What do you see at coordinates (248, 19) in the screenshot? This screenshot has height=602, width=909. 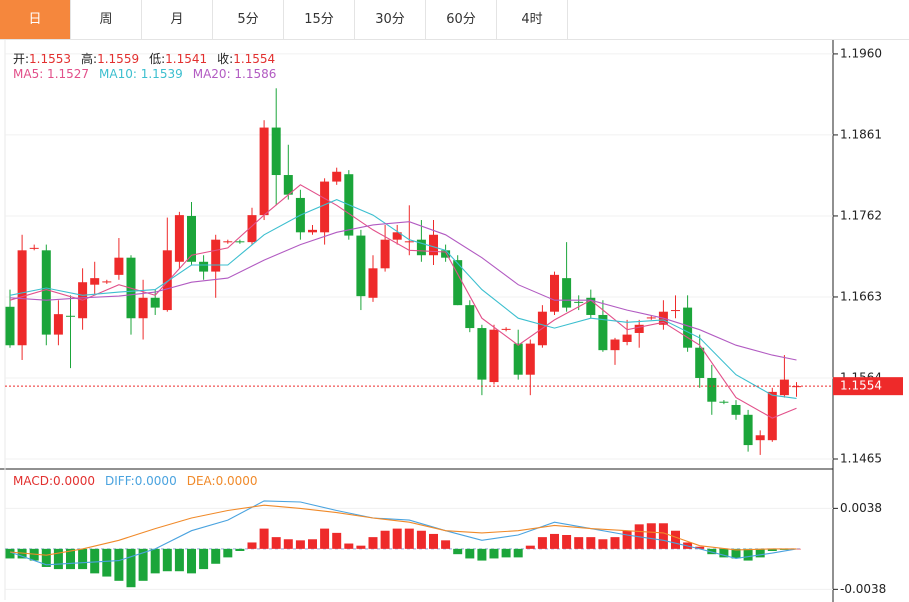 I see `period-tab: 5分` at bounding box center [248, 19].